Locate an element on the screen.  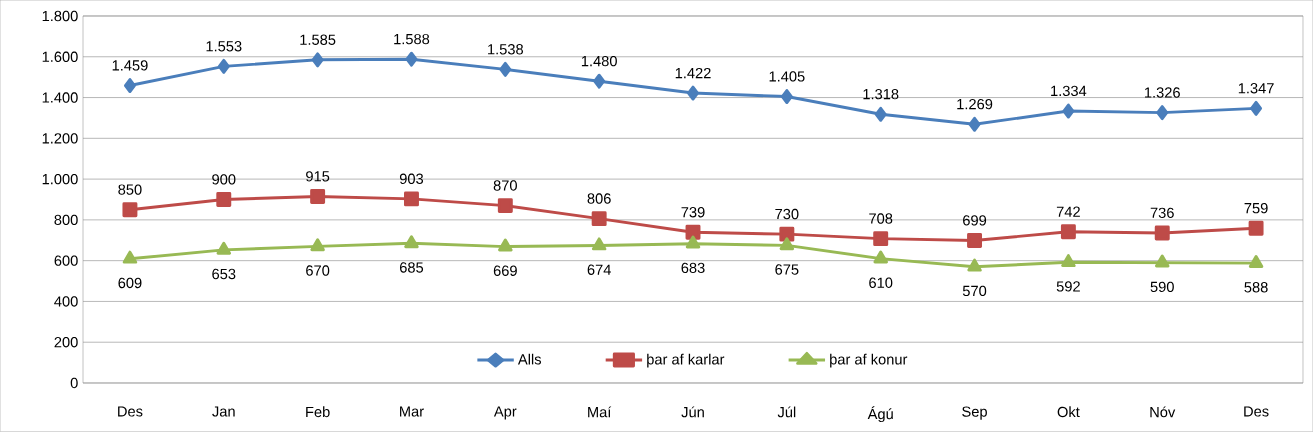
data-label: 742 is located at coordinates (1068, 211).